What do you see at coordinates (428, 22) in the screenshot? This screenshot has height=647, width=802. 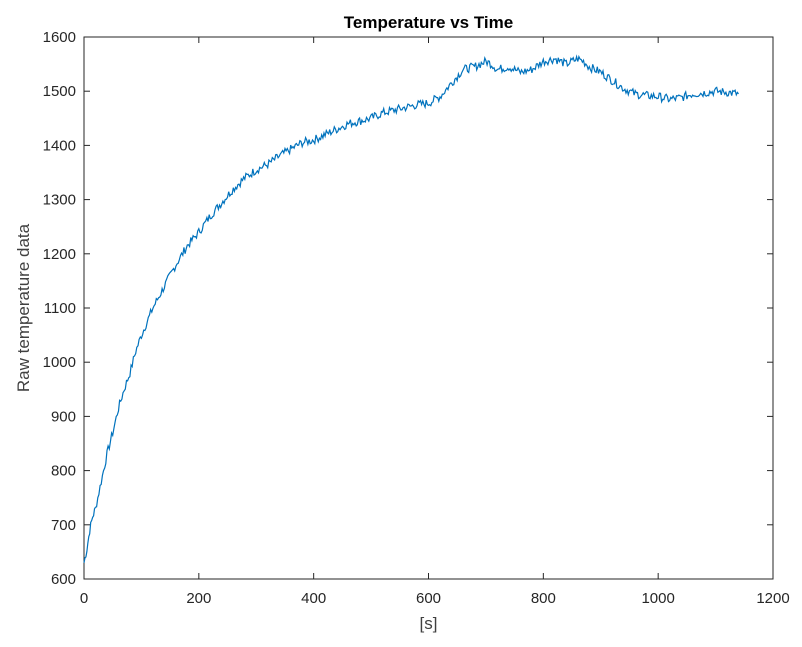 I see `chart-title: Temperature vs Time` at bounding box center [428, 22].